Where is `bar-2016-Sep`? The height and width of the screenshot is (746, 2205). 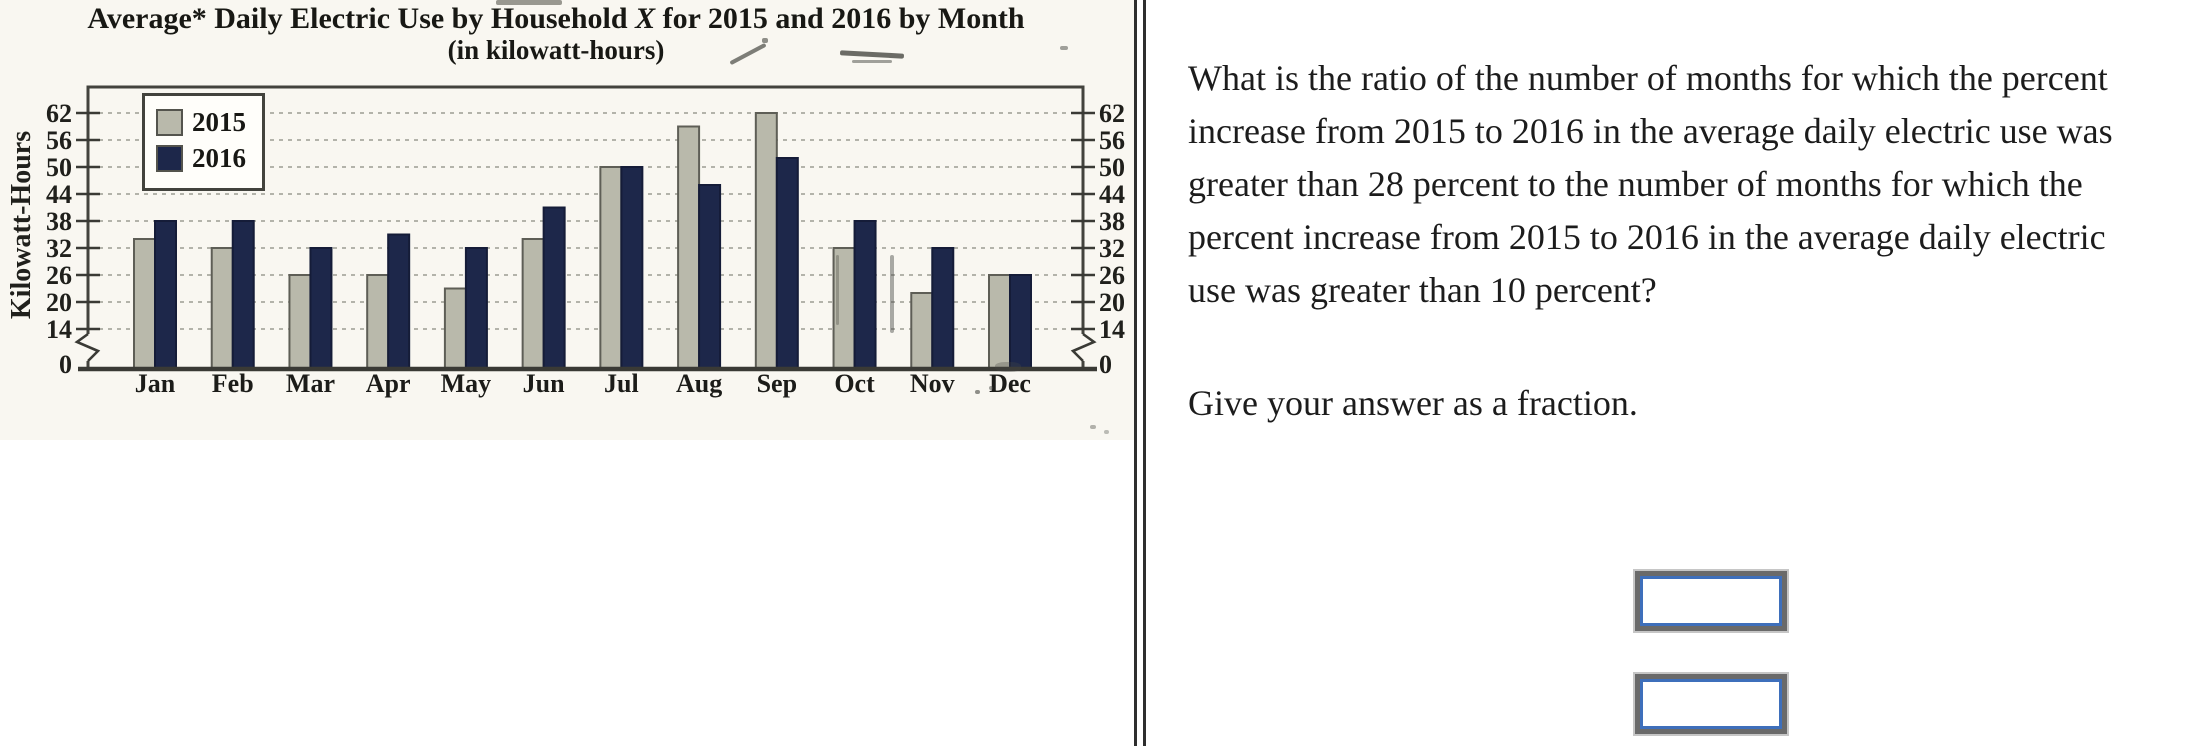
bar-2016-Sep is located at coordinates (787, 263).